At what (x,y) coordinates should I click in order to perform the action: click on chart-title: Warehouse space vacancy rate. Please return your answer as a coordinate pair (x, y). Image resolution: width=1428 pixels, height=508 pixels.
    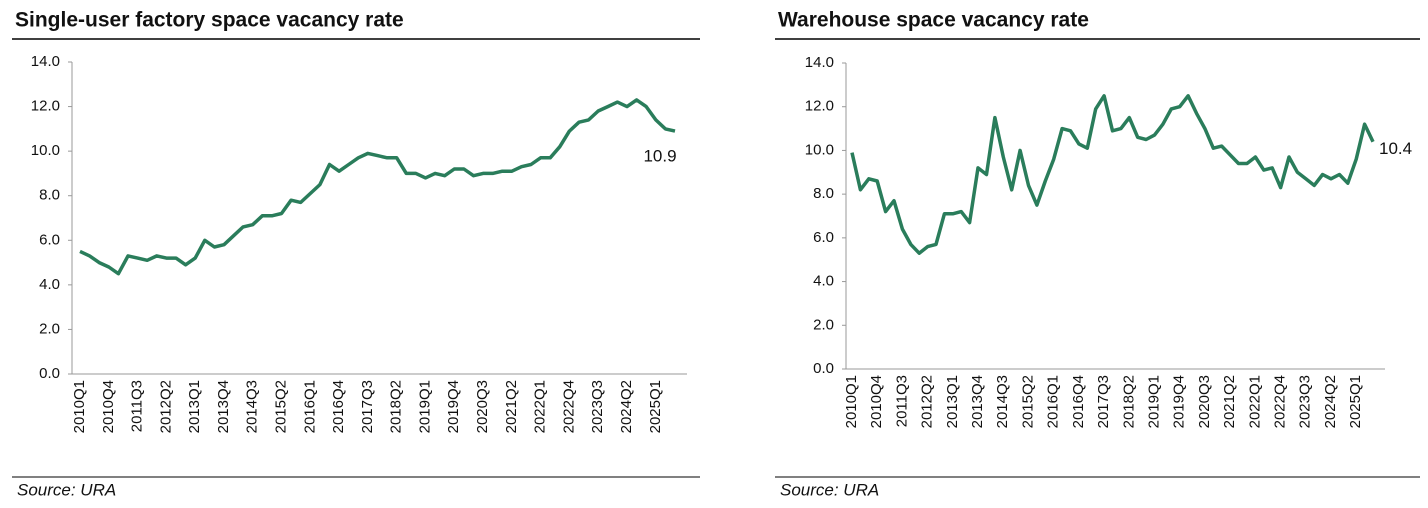
    Looking at the image, I should click on (933, 20).